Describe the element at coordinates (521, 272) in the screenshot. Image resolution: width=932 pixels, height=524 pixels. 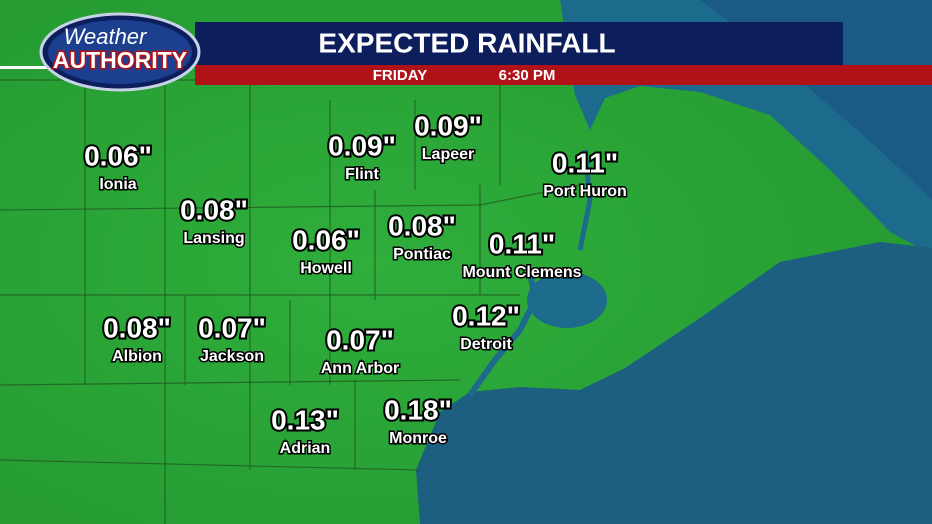
I see `city-name: Mount Clemens` at that location.